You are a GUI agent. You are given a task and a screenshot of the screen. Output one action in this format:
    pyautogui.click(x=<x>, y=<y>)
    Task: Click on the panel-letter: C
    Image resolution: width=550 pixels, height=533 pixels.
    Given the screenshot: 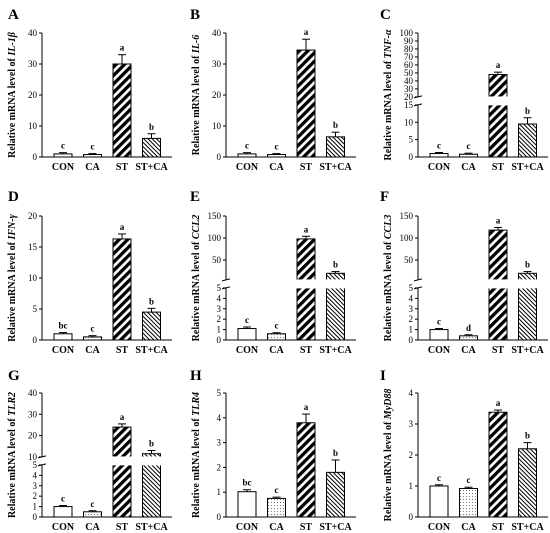 What is the action you would take?
    pyautogui.click(x=385, y=15)
    